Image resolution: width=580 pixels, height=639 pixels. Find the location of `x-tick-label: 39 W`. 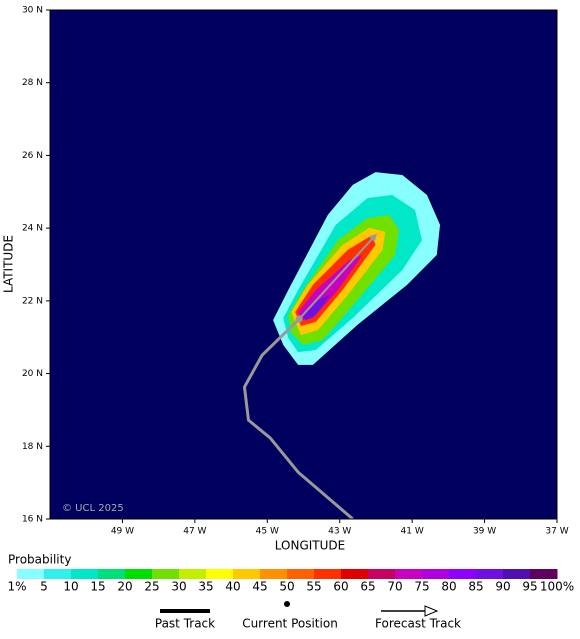

x-tick-label: 39 W is located at coordinates (484, 532).